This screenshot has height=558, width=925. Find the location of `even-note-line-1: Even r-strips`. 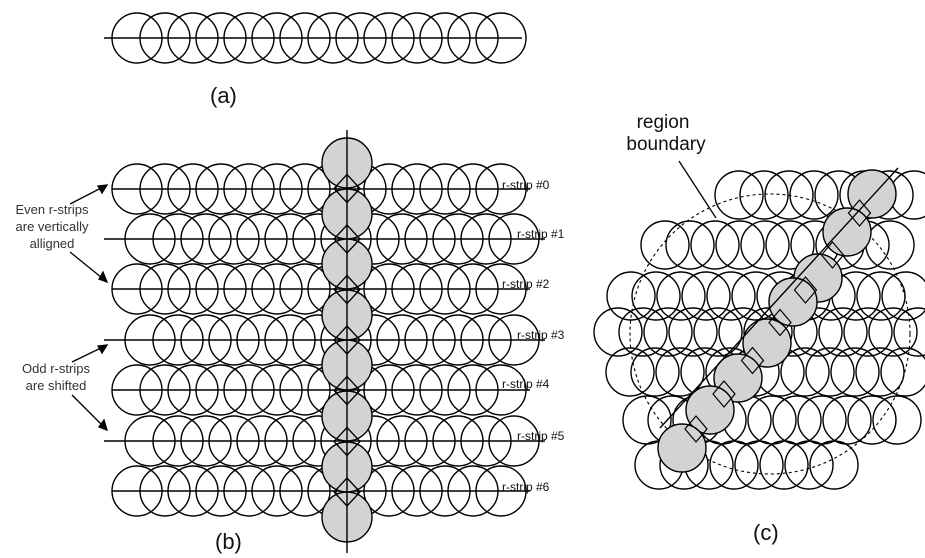

even-note-line-1: Even r-strips is located at coordinates (52, 209).